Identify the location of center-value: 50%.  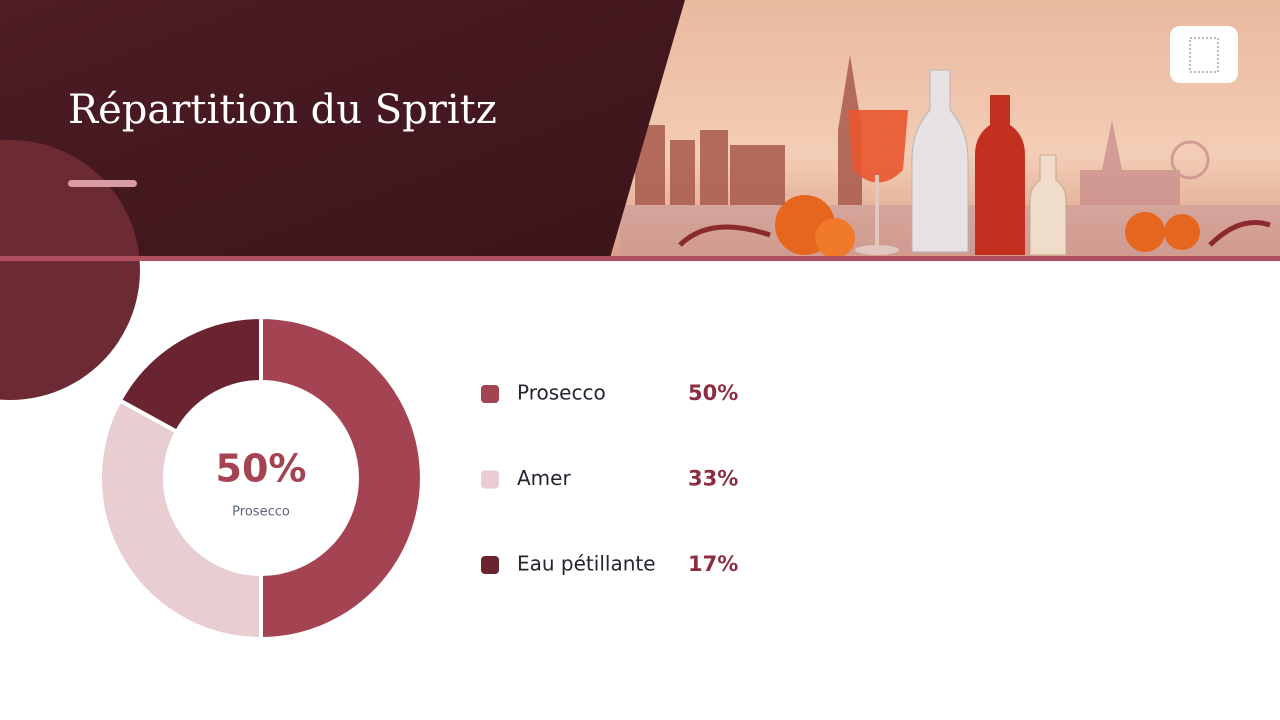
(261, 469).